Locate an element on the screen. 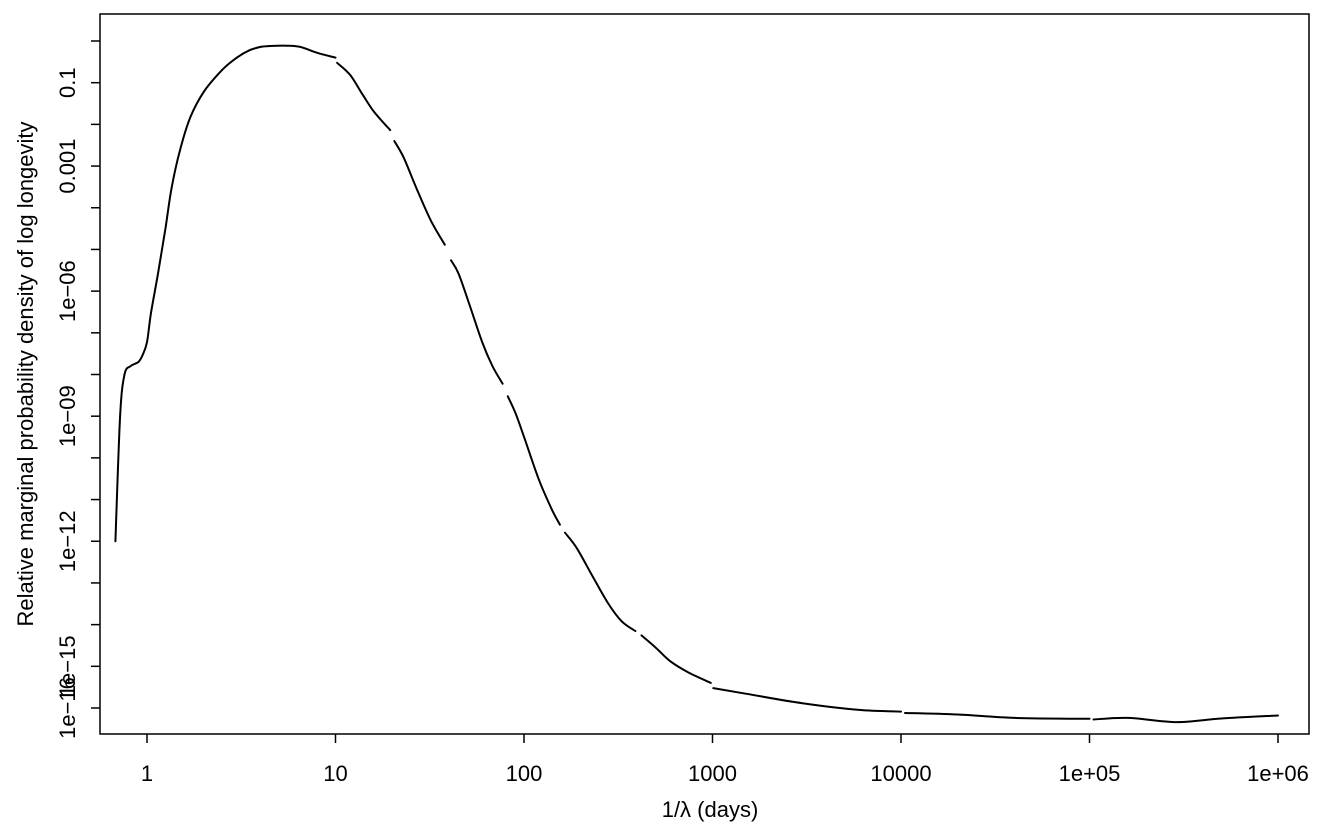  y-tick-label: 1e−06 is located at coordinates (67, 291).